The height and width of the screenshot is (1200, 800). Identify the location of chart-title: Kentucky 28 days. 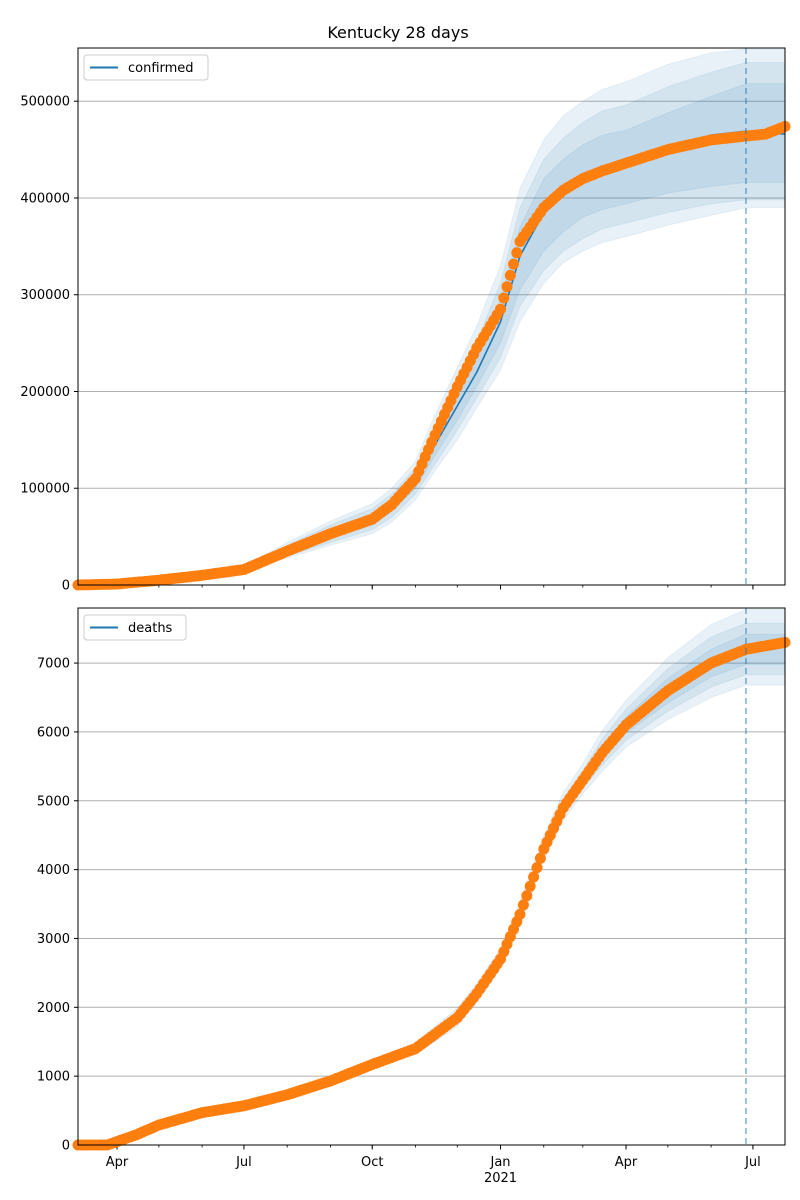
(397, 32).